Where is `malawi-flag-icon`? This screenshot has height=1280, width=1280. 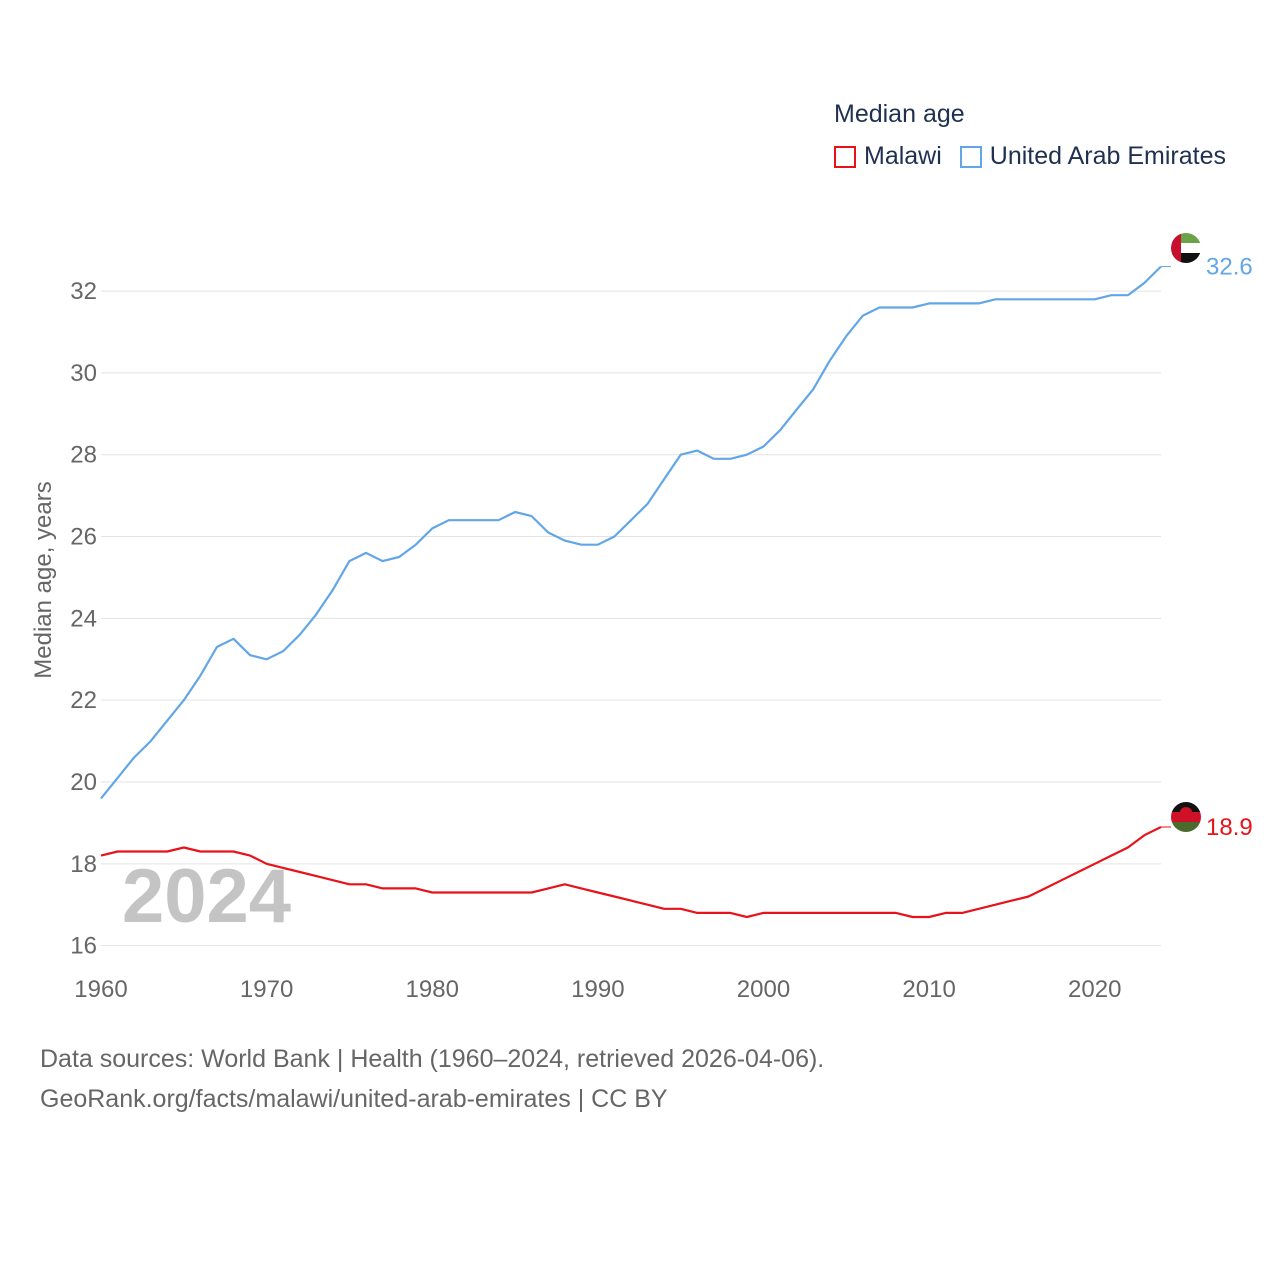
malawi-flag-icon is located at coordinates (1186, 817).